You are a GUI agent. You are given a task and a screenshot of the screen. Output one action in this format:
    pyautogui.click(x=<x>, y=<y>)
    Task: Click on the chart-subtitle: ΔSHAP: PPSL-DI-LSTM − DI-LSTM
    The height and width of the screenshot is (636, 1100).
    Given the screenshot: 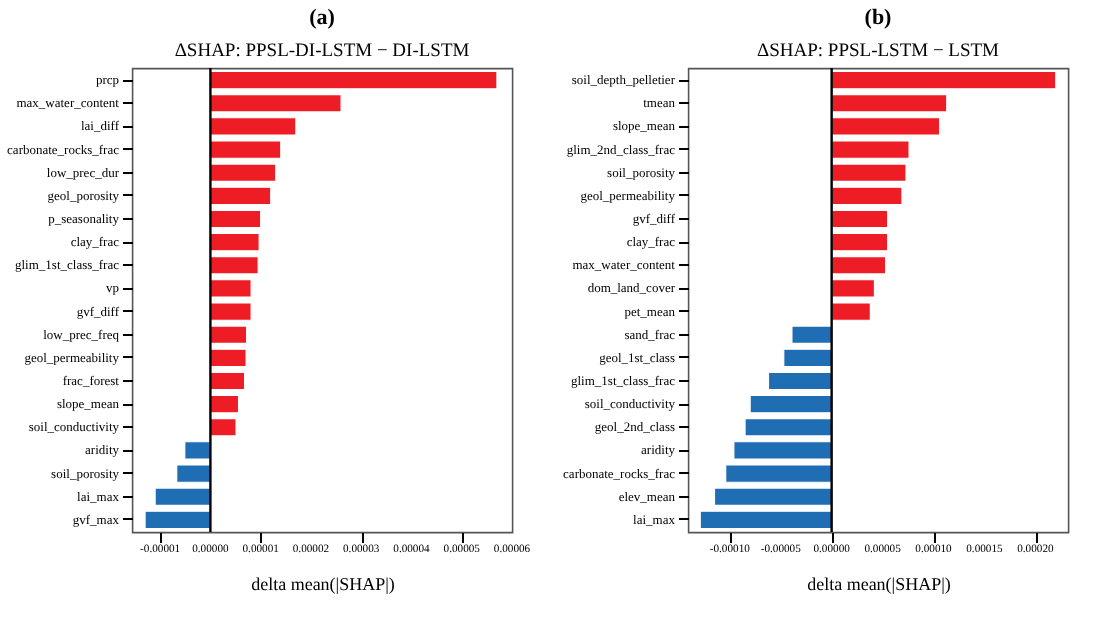 What is the action you would take?
    pyautogui.click(x=322, y=51)
    